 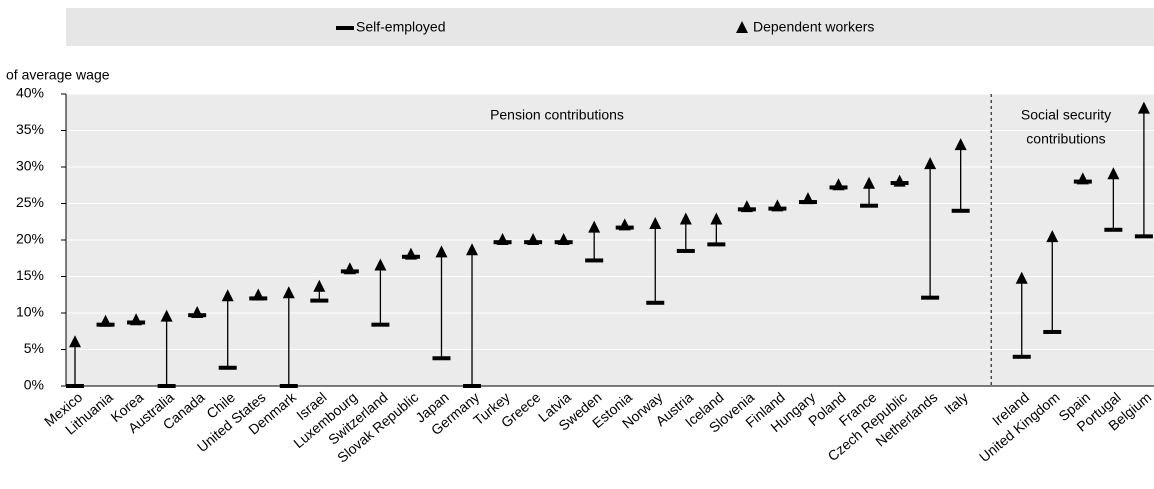 I want to click on y-axis-label: of average wage, so click(x=58, y=75).